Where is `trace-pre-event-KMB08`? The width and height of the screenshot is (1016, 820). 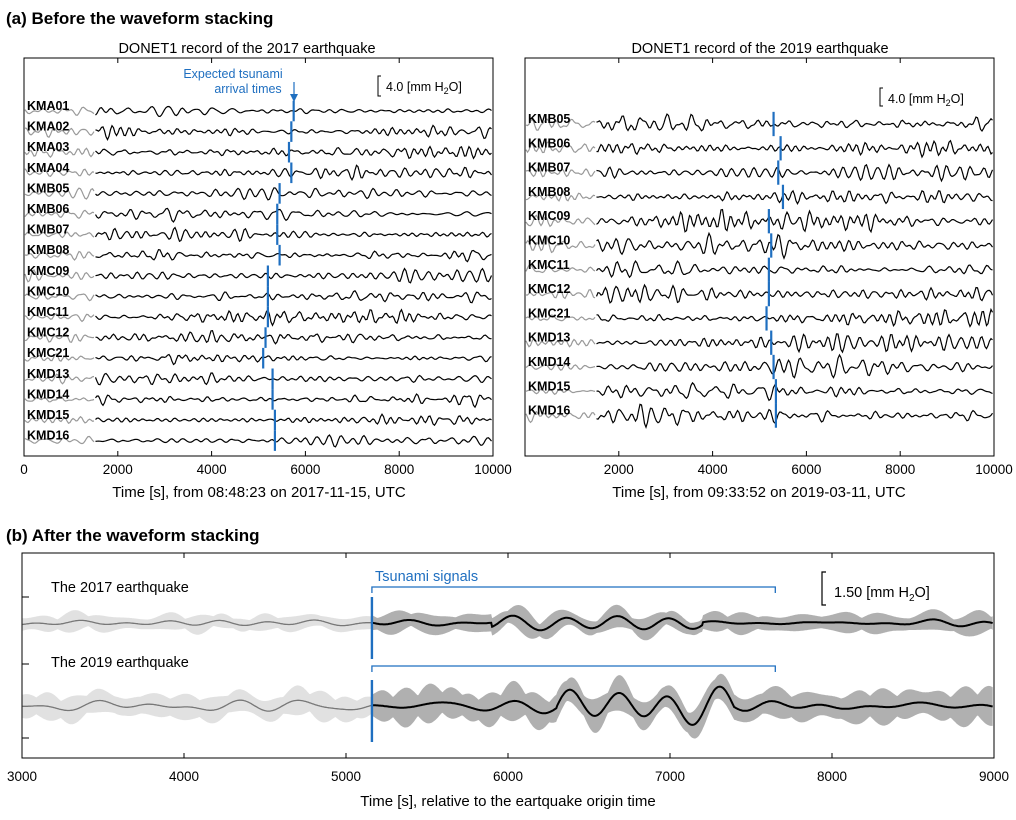 trace-pre-event-KMB08 is located at coordinates (59, 255).